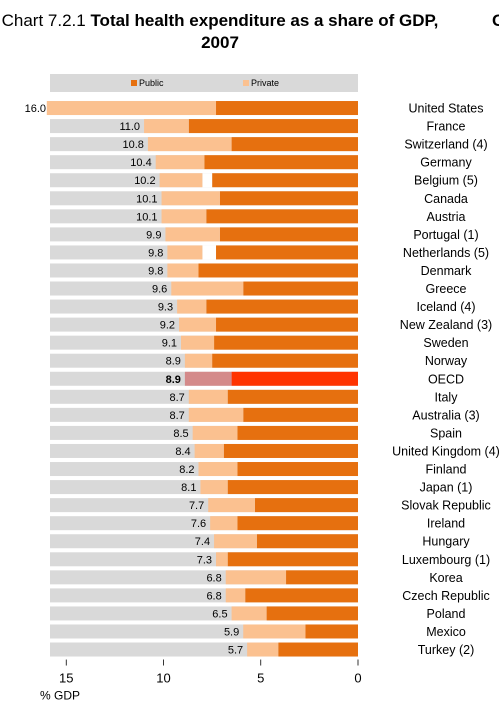 This screenshot has width=499, height=702. Describe the element at coordinates (445, 451) in the screenshot. I see `category-label: United Kingdom (4)` at that location.